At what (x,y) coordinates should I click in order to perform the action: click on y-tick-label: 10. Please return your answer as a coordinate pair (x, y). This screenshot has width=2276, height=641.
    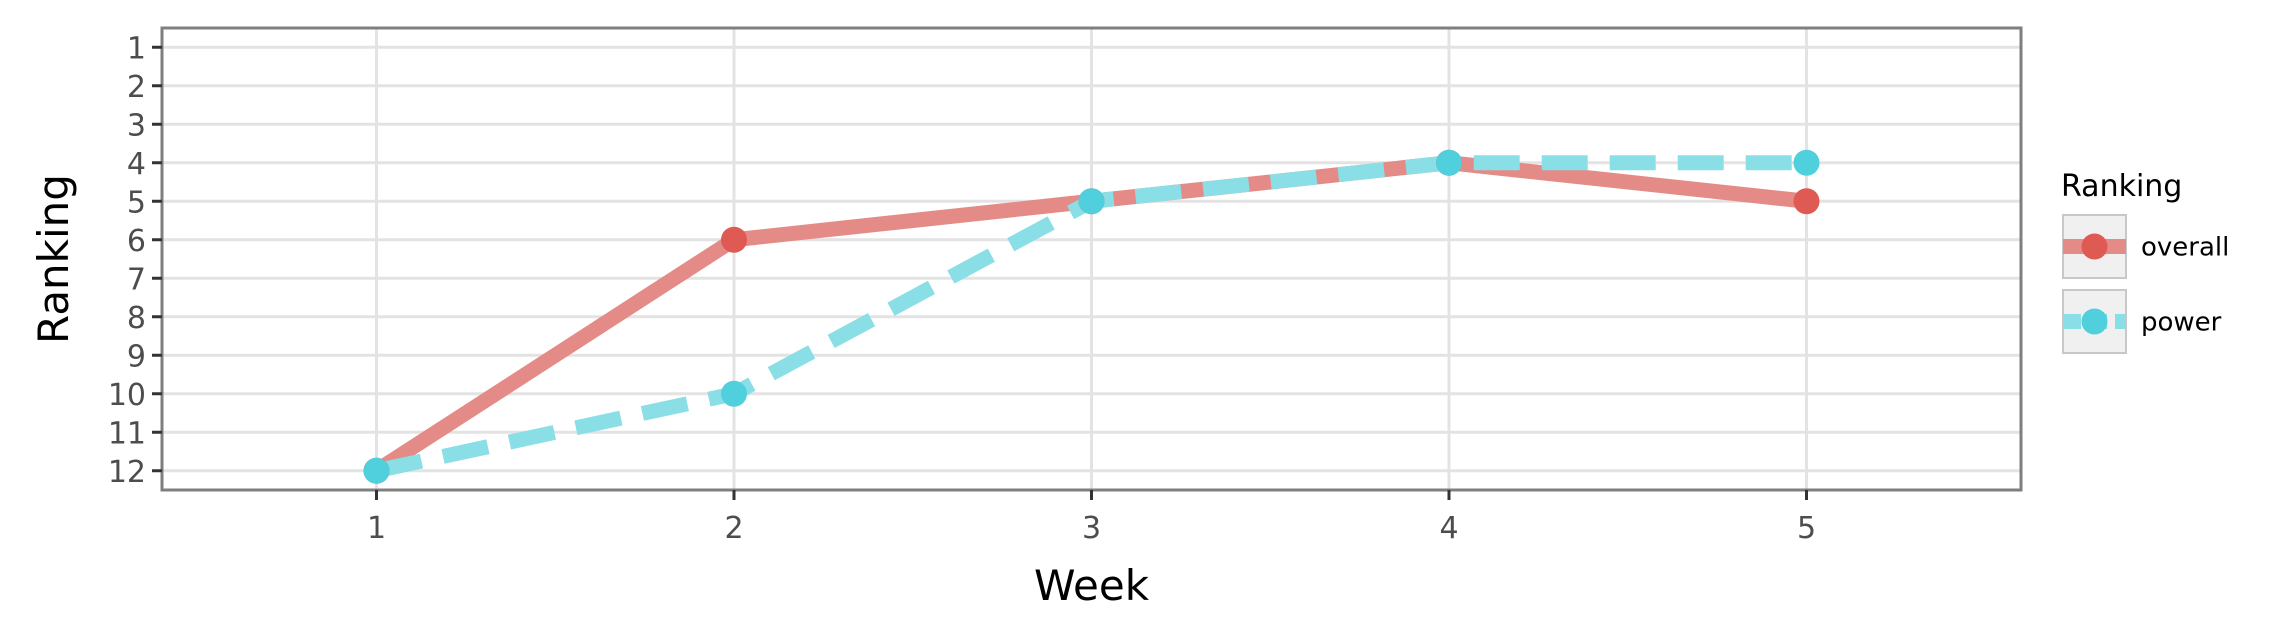
    Looking at the image, I should click on (127, 395).